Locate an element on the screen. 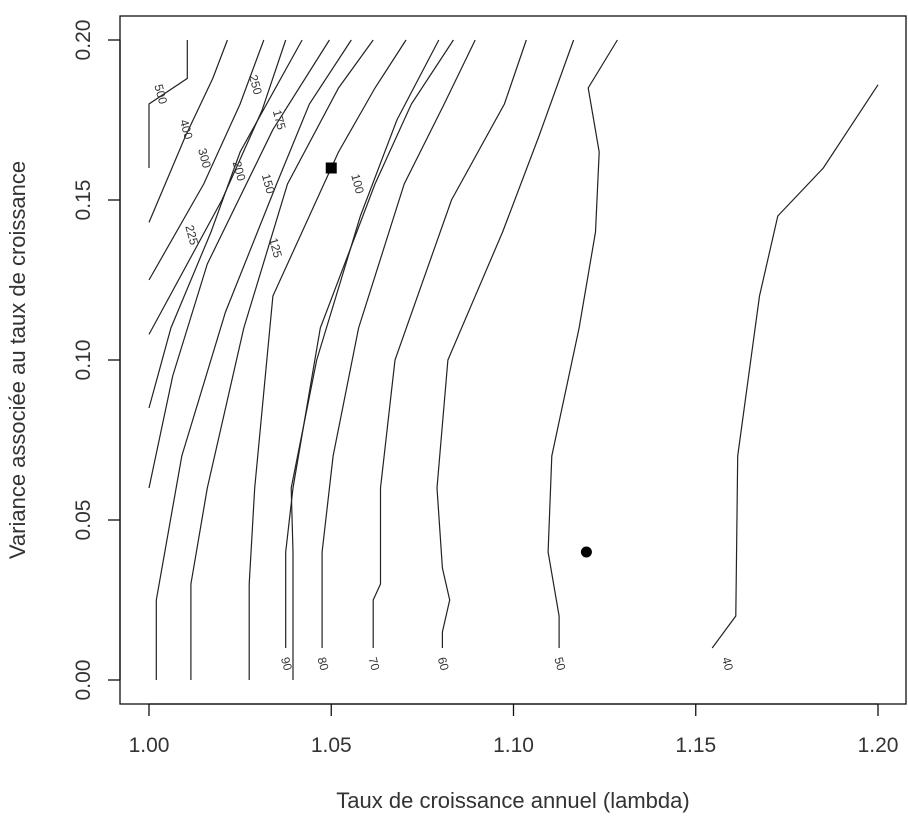 This screenshot has width=908, height=825. x-tick-label: 1.00 is located at coordinates (149, 745).